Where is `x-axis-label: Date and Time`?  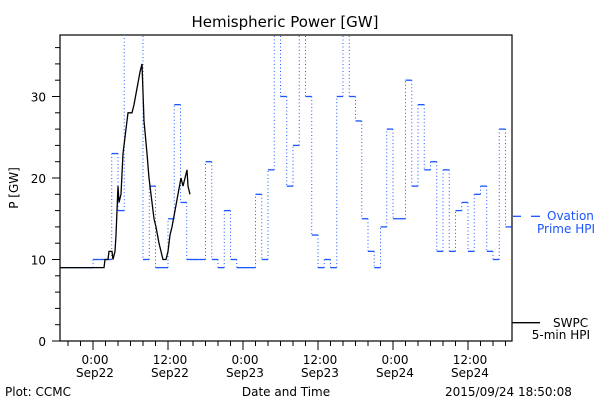
x-axis-label: Date and Time is located at coordinates (286, 392).